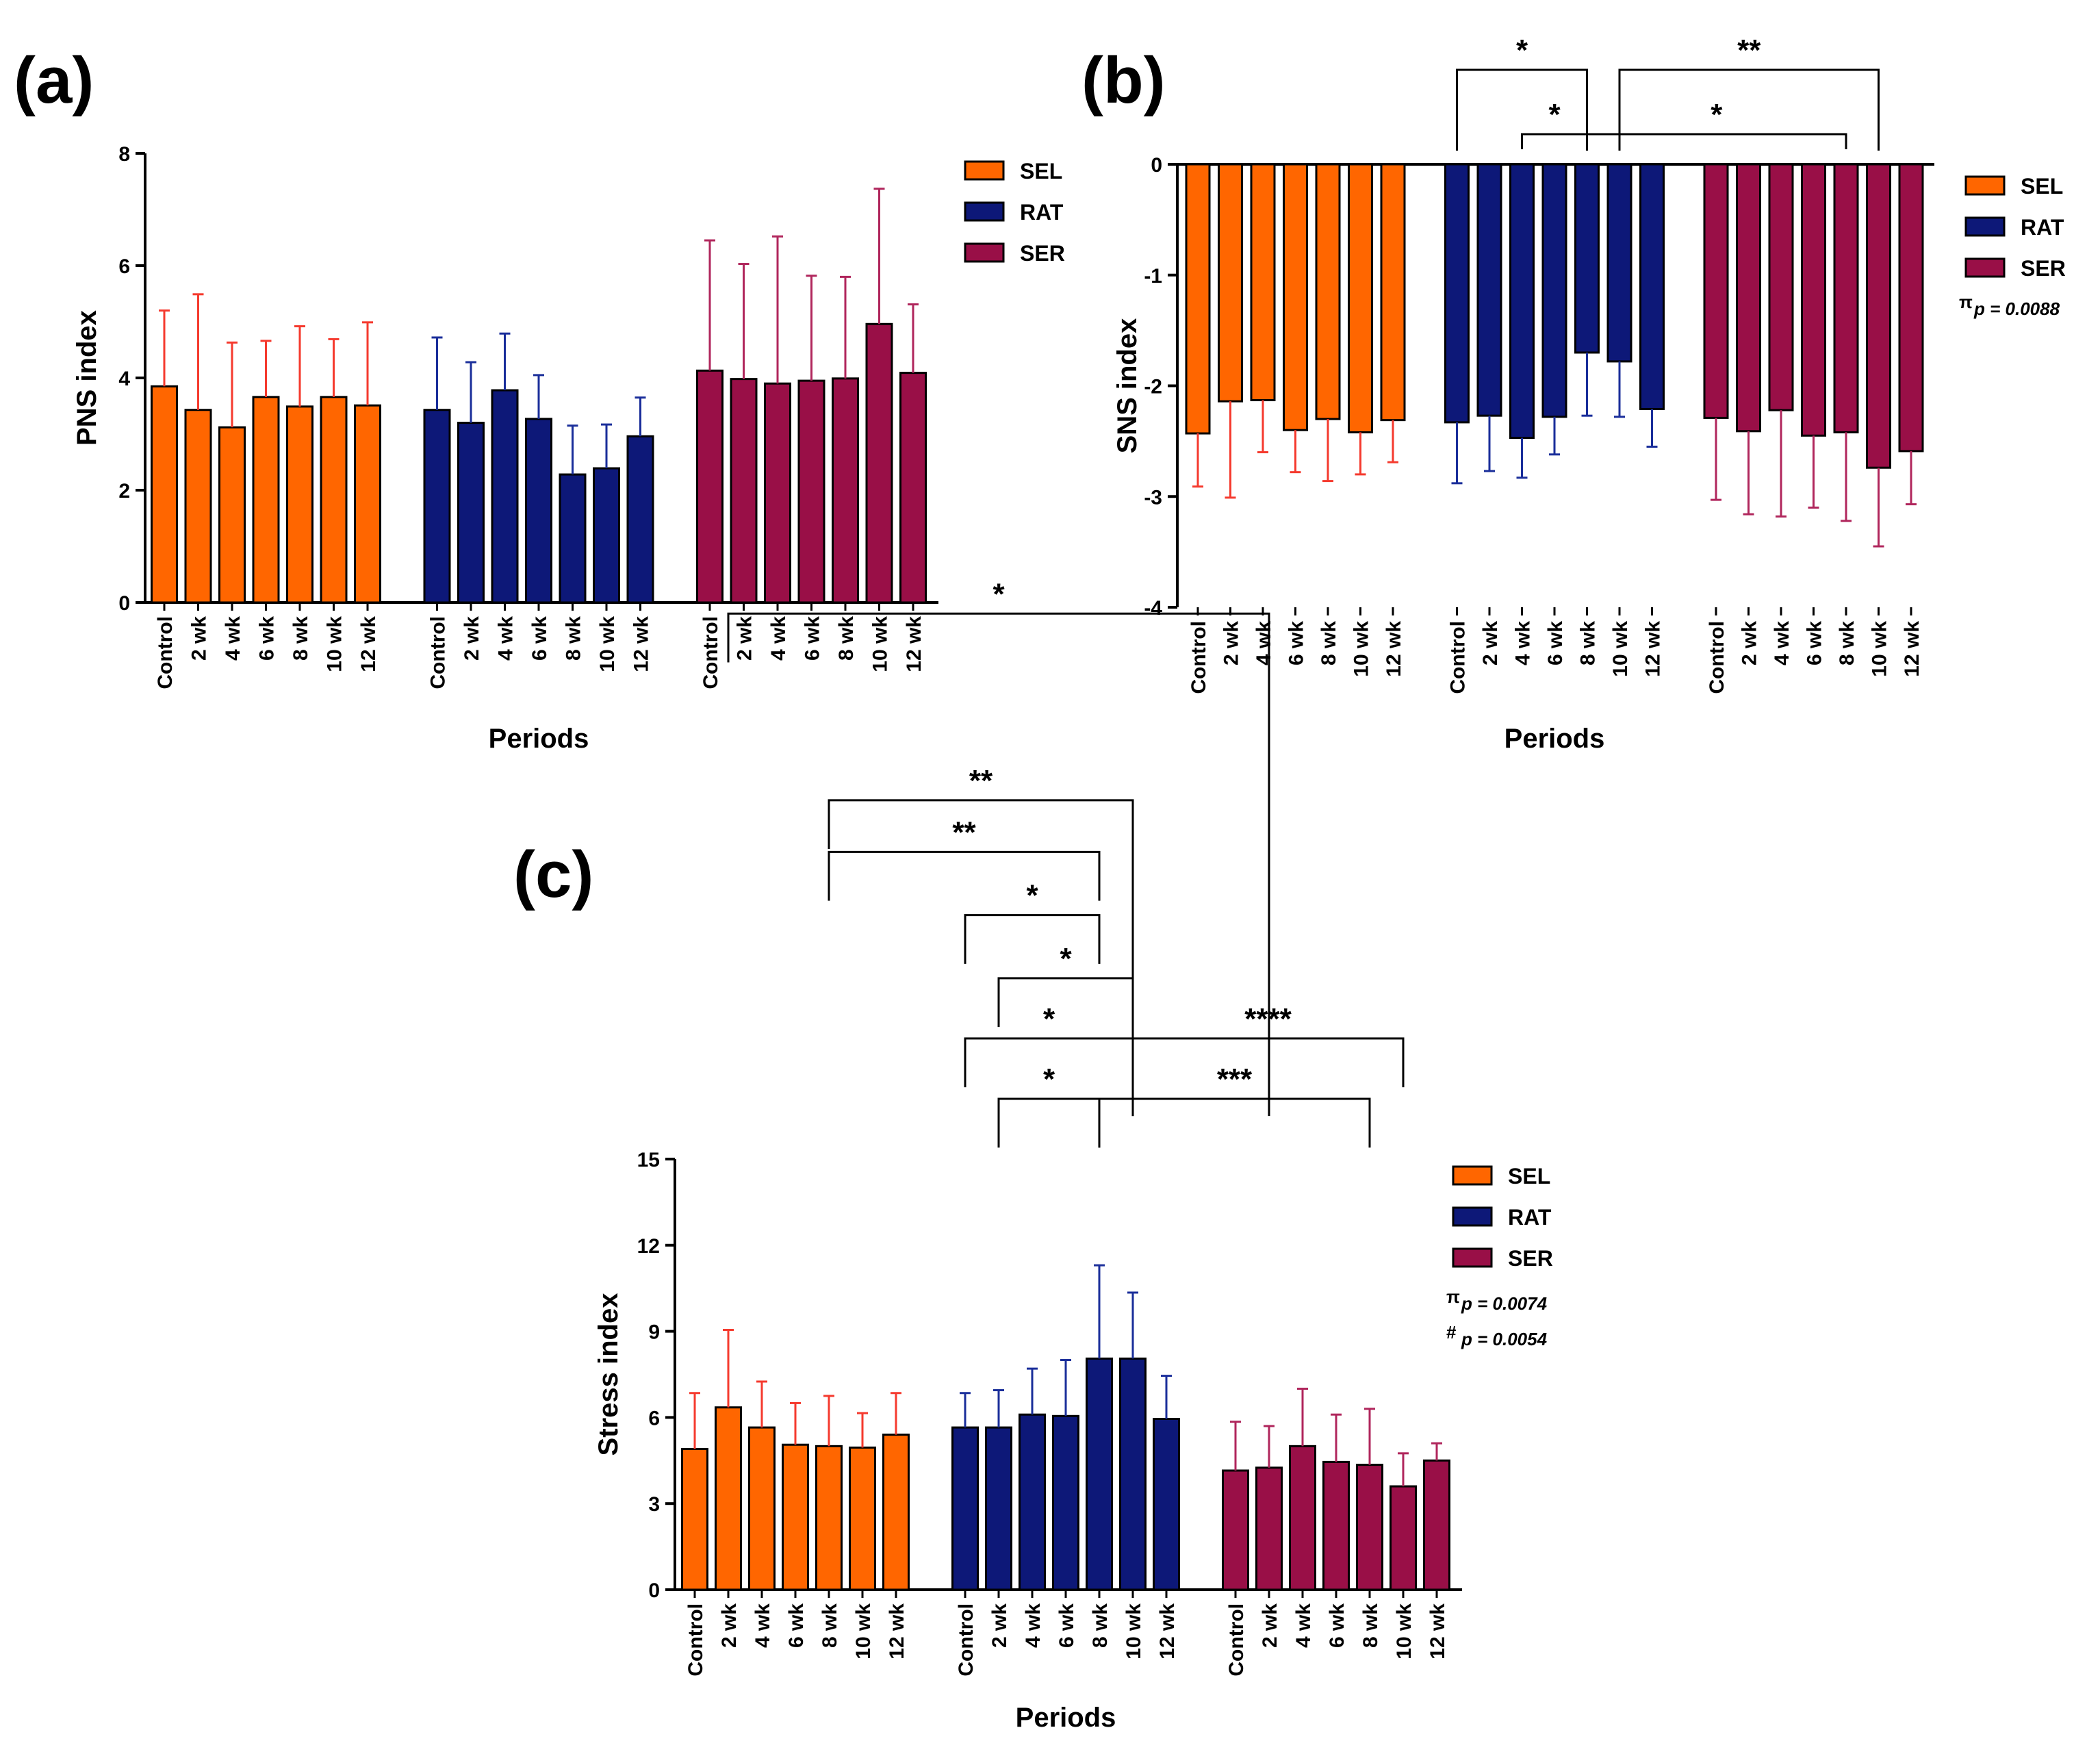  I want to click on y-tick-label: 4, so click(124, 379).